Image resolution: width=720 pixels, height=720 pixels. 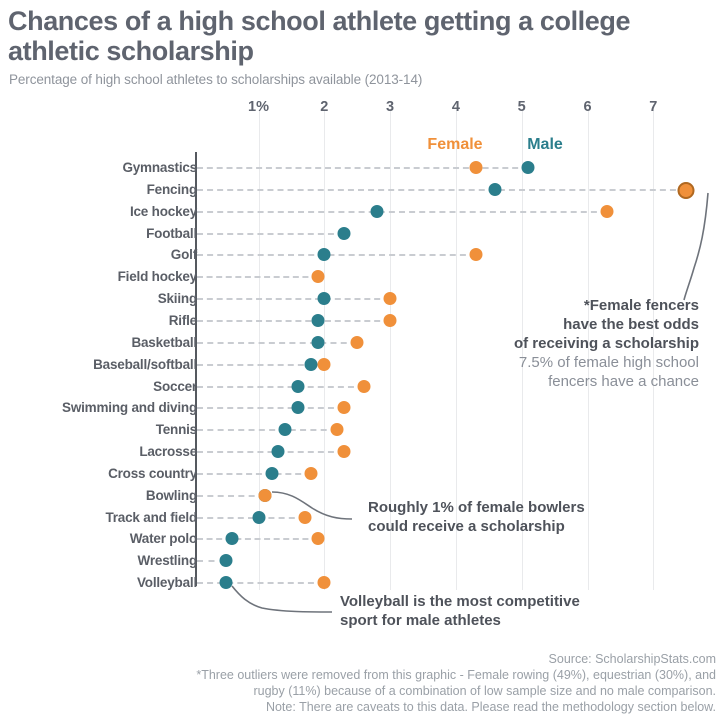 I want to click on chart-row: Tennis, so click(x=360, y=433).